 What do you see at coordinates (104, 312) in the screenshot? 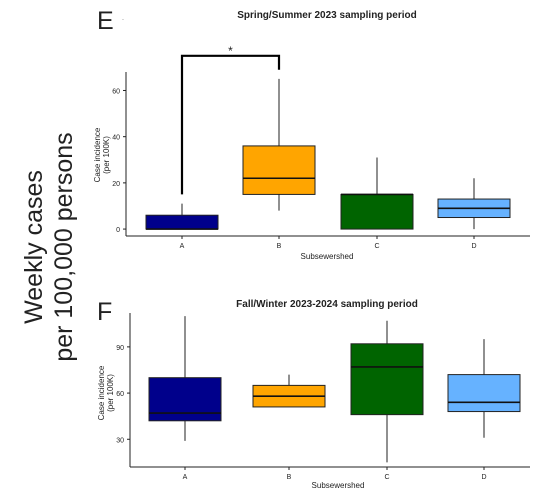
I see `panel-letter: F` at bounding box center [104, 312].